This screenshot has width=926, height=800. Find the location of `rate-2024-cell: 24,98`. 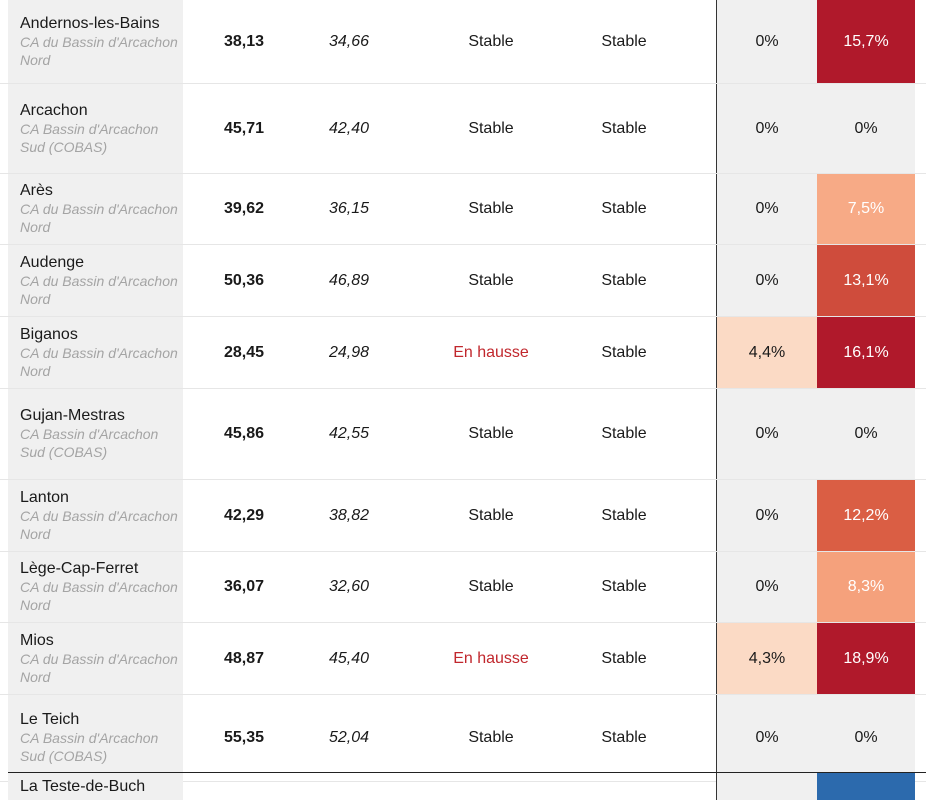

rate-2024-cell: 24,98 is located at coordinates (349, 352).